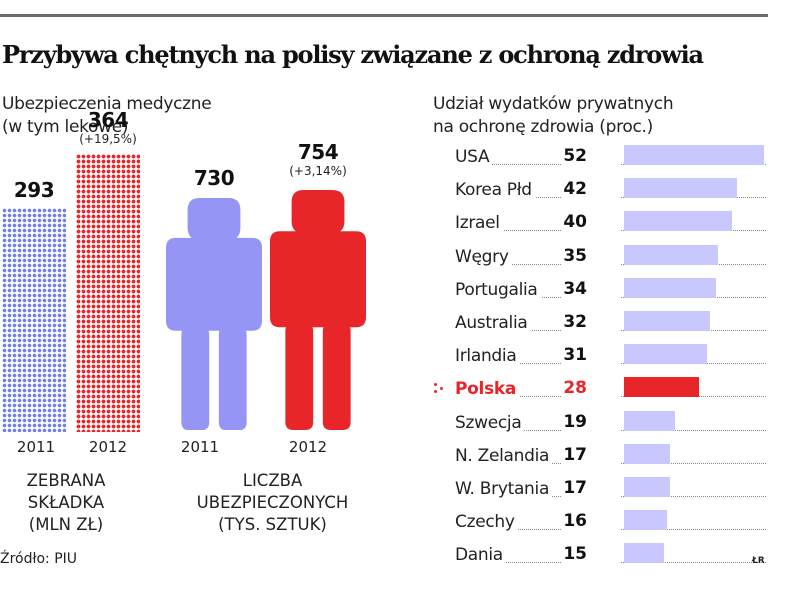 The image size is (805, 592). I want to click on right-subtitle-line1: Udział wydatków prywatnych, so click(553, 104).